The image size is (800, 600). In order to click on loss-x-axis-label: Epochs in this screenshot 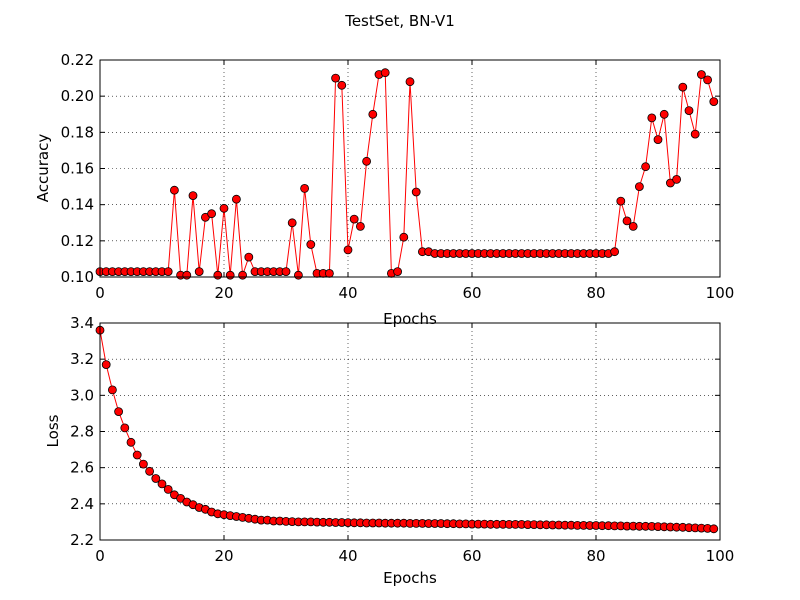, I will do `click(410, 578)`.